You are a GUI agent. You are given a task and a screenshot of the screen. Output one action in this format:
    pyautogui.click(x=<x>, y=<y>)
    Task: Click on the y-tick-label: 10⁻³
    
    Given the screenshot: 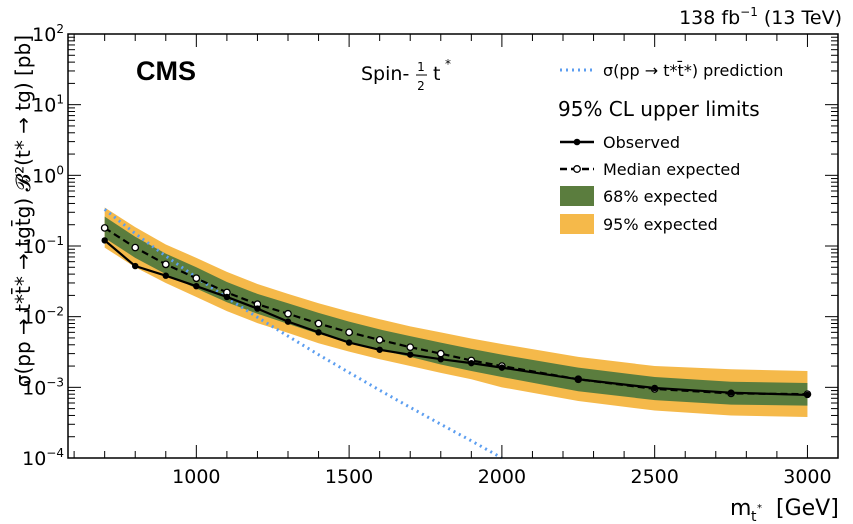 What is the action you would take?
    pyautogui.click(x=43, y=387)
    